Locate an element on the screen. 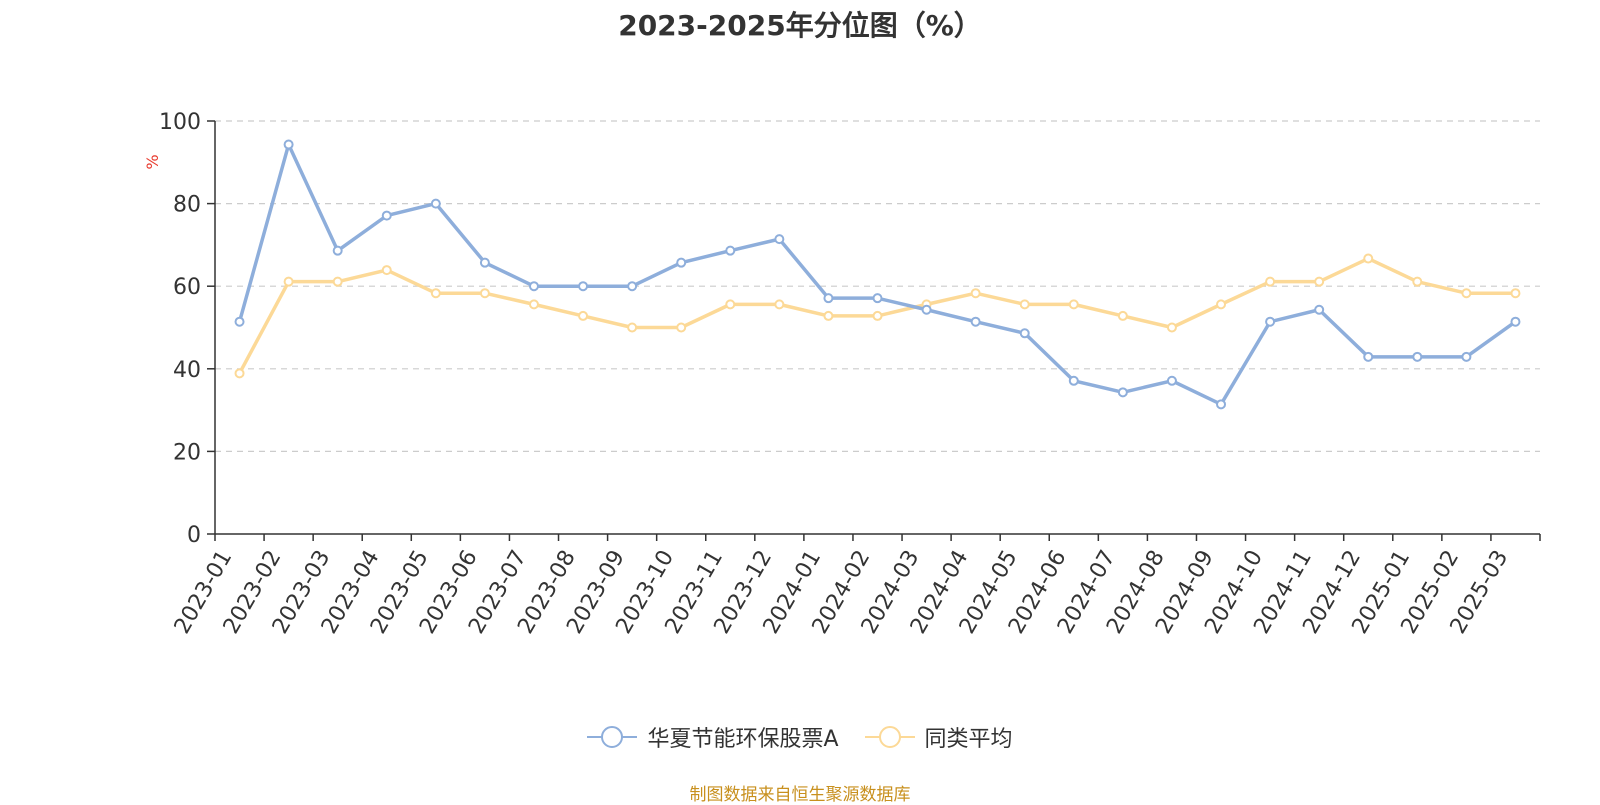 The height and width of the screenshot is (805, 1600). legend-item-fund: 华夏节能环保股票A is located at coordinates (713, 737).